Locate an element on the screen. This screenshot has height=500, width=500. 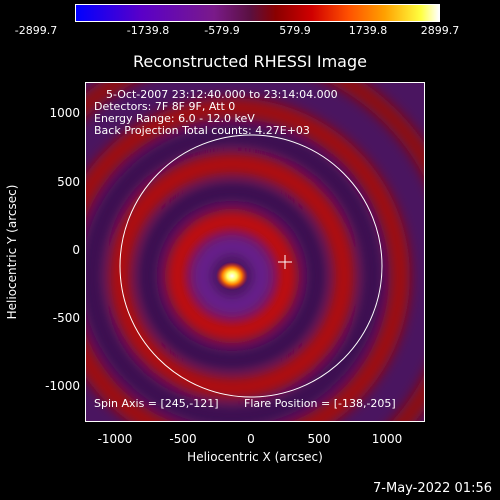
flare-source is located at coordinates (232, 276).